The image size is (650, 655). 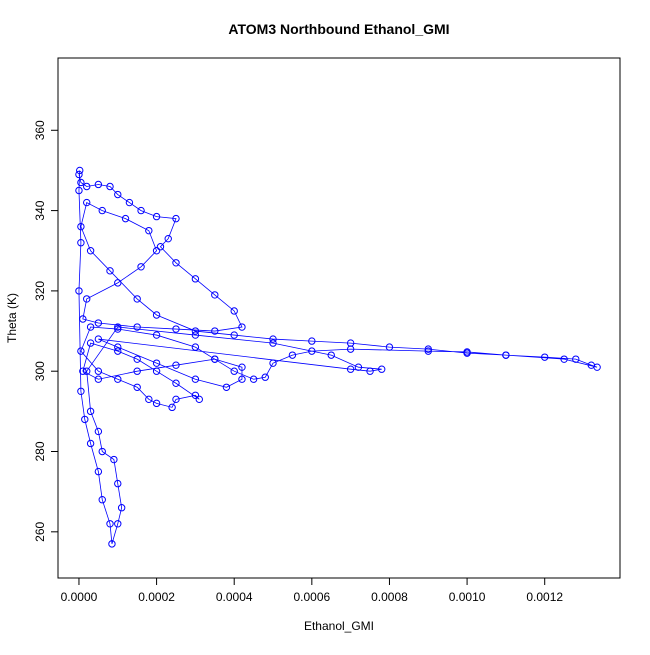 I want to click on x-tick-label: 0.0002, so click(x=156, y=597).